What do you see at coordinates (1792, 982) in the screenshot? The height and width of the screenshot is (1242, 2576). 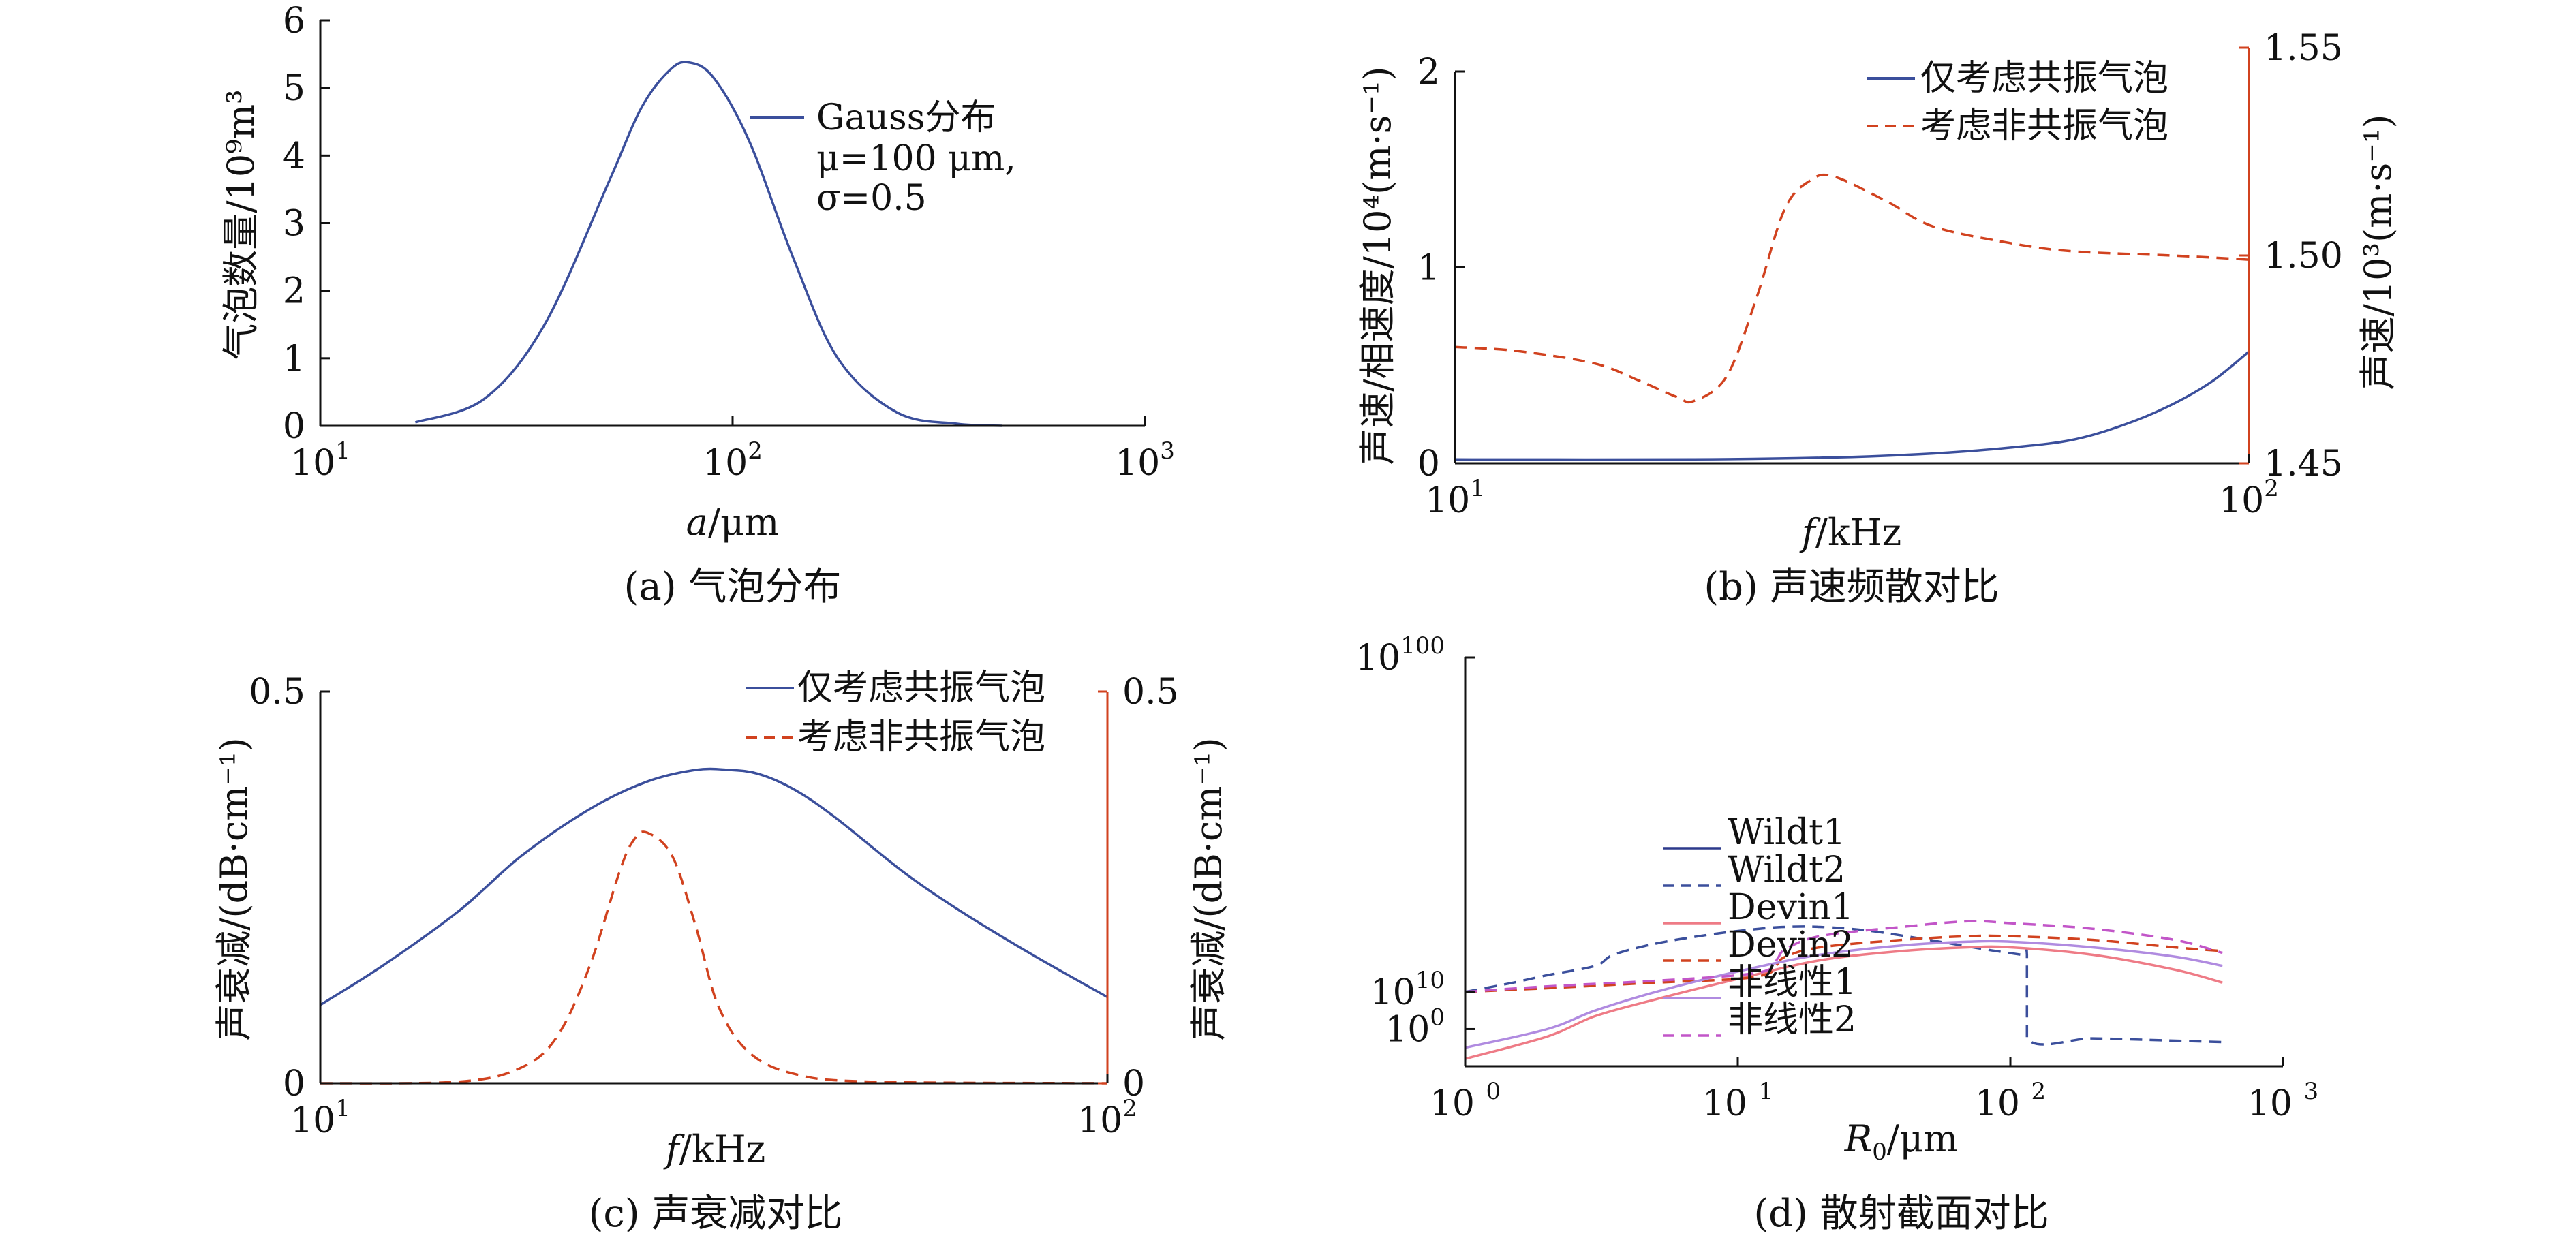 I see `panel-d-legend-label: 非线性1` at bounding box center [1792, 982].